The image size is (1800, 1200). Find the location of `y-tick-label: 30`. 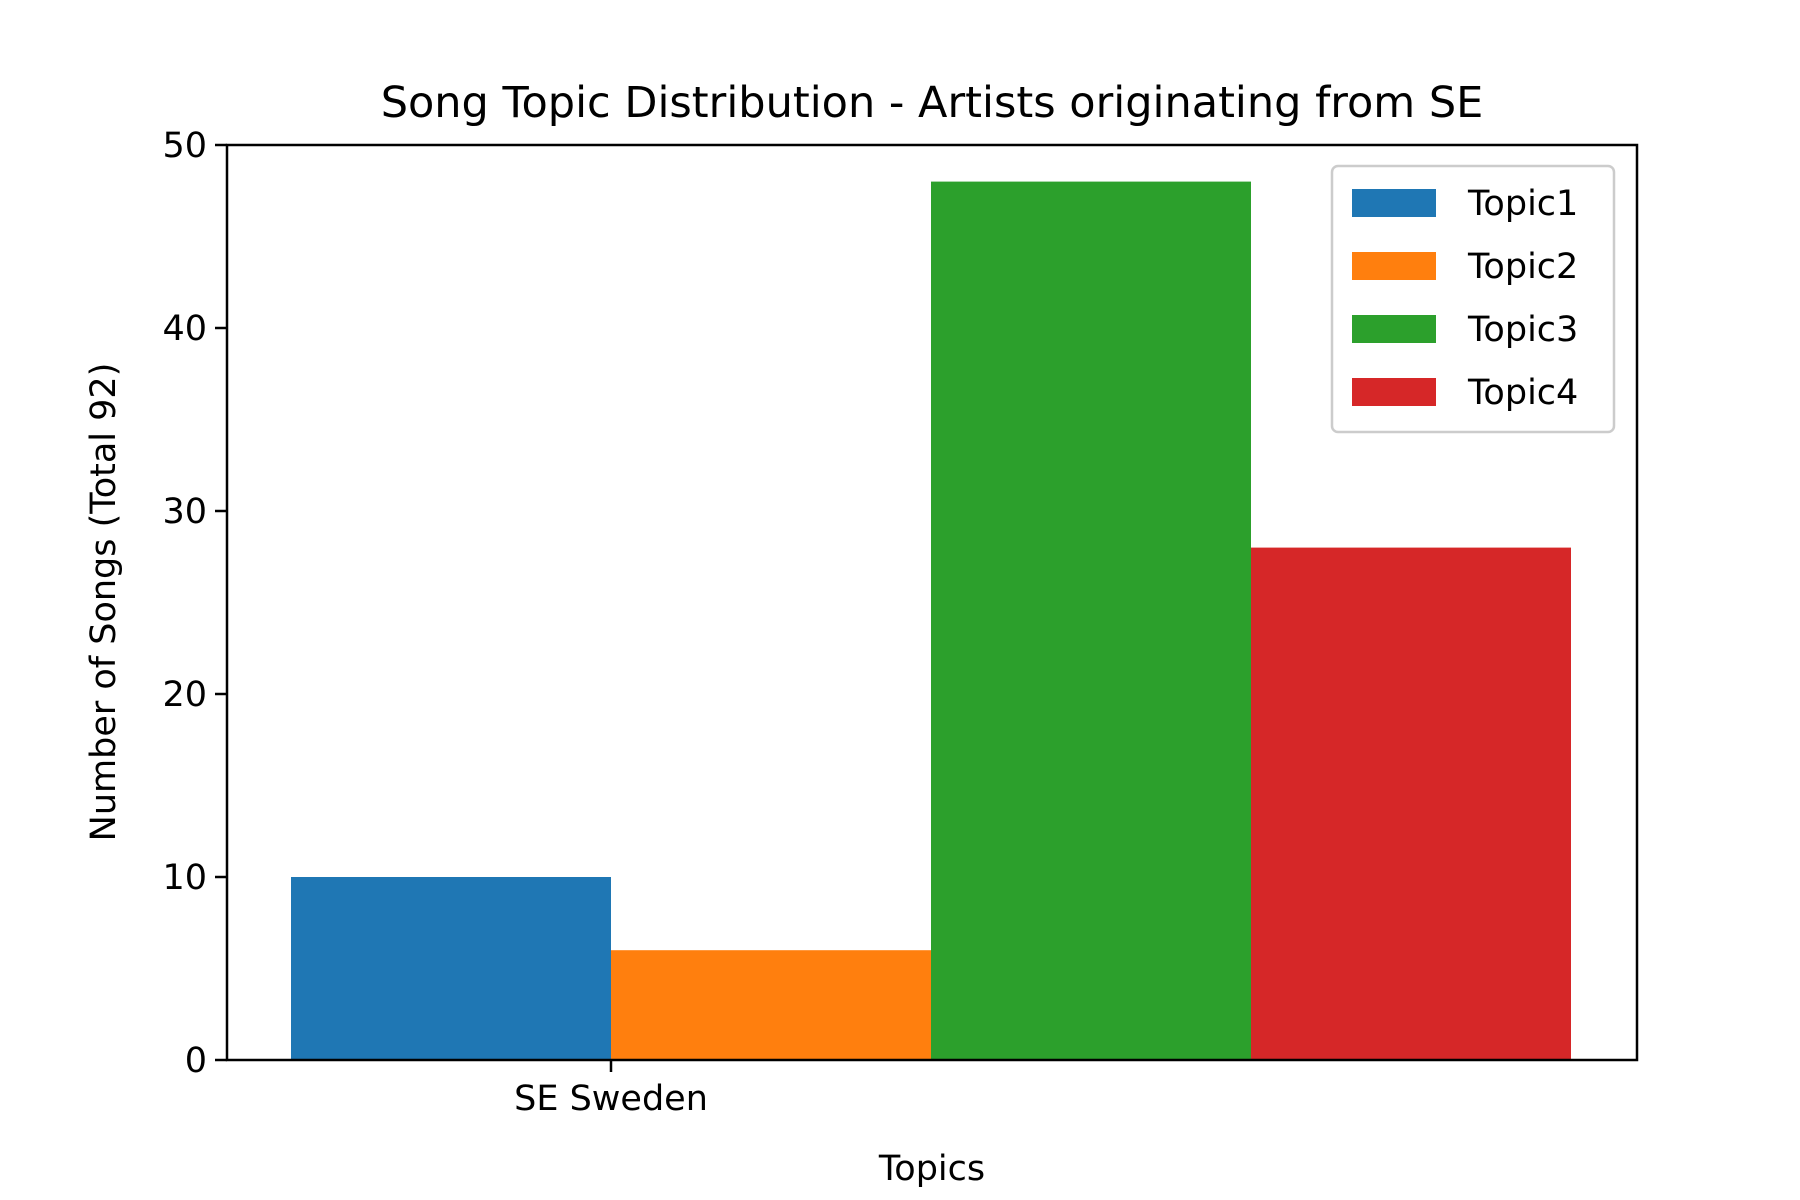

y-tick-label: 30 is located at coordinates (184, 512).